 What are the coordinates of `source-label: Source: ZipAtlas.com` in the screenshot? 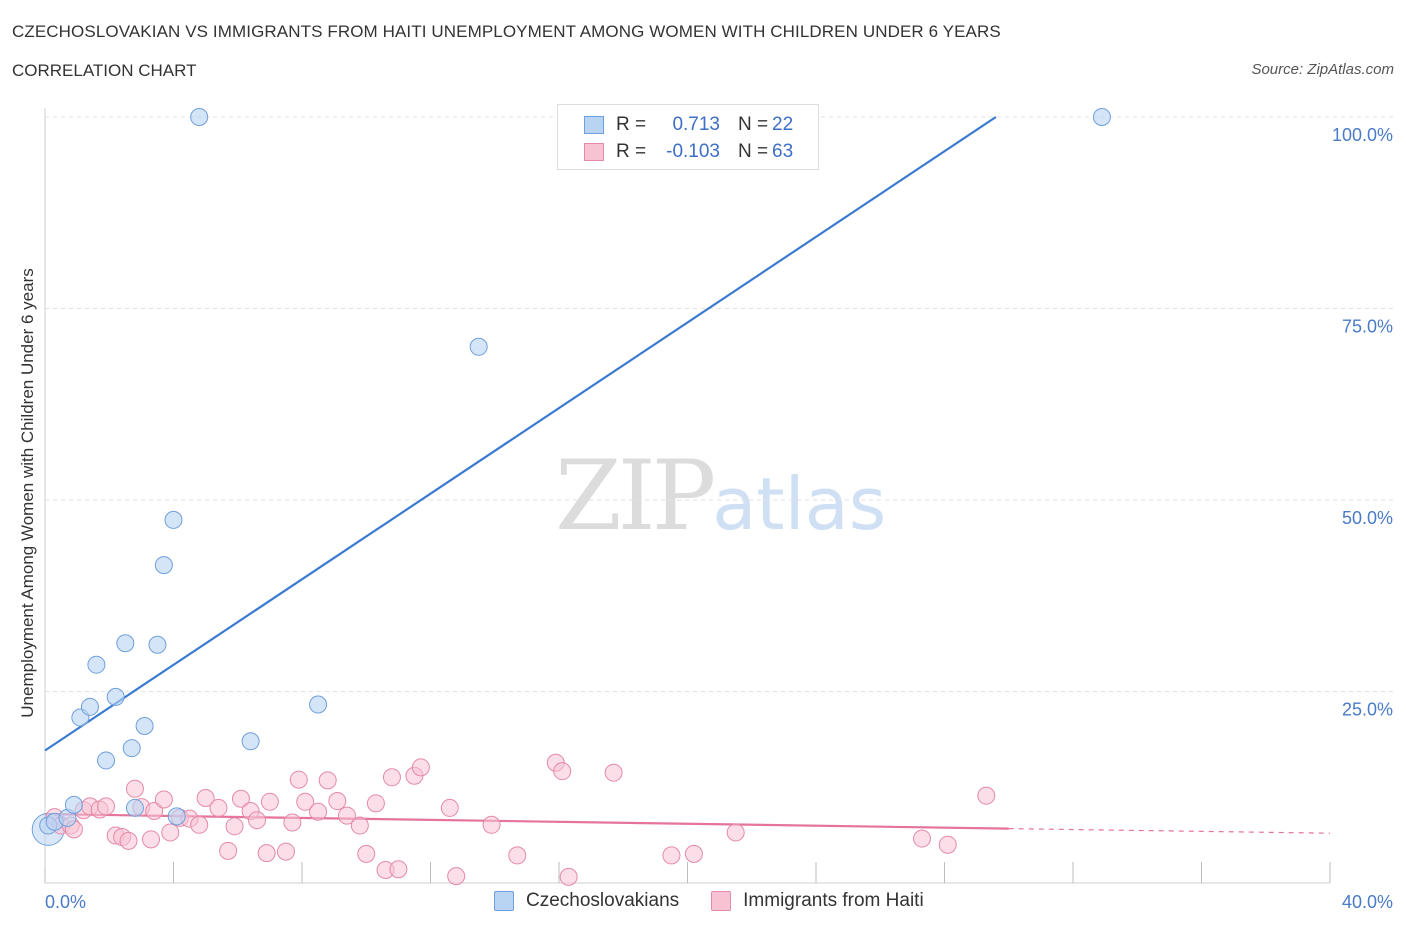 It's located at (1322, 69).